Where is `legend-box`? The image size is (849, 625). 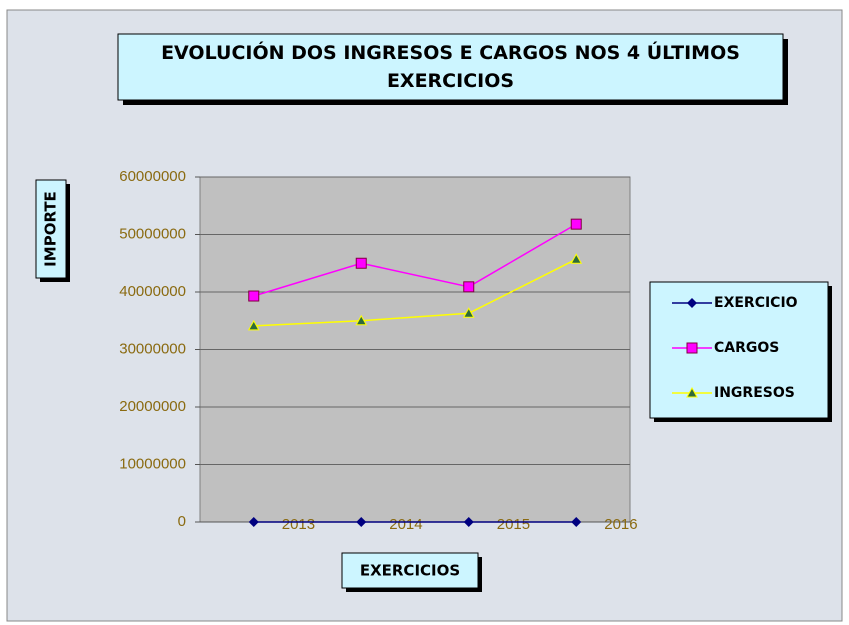
legend-box is located at coordinates (739, 350).